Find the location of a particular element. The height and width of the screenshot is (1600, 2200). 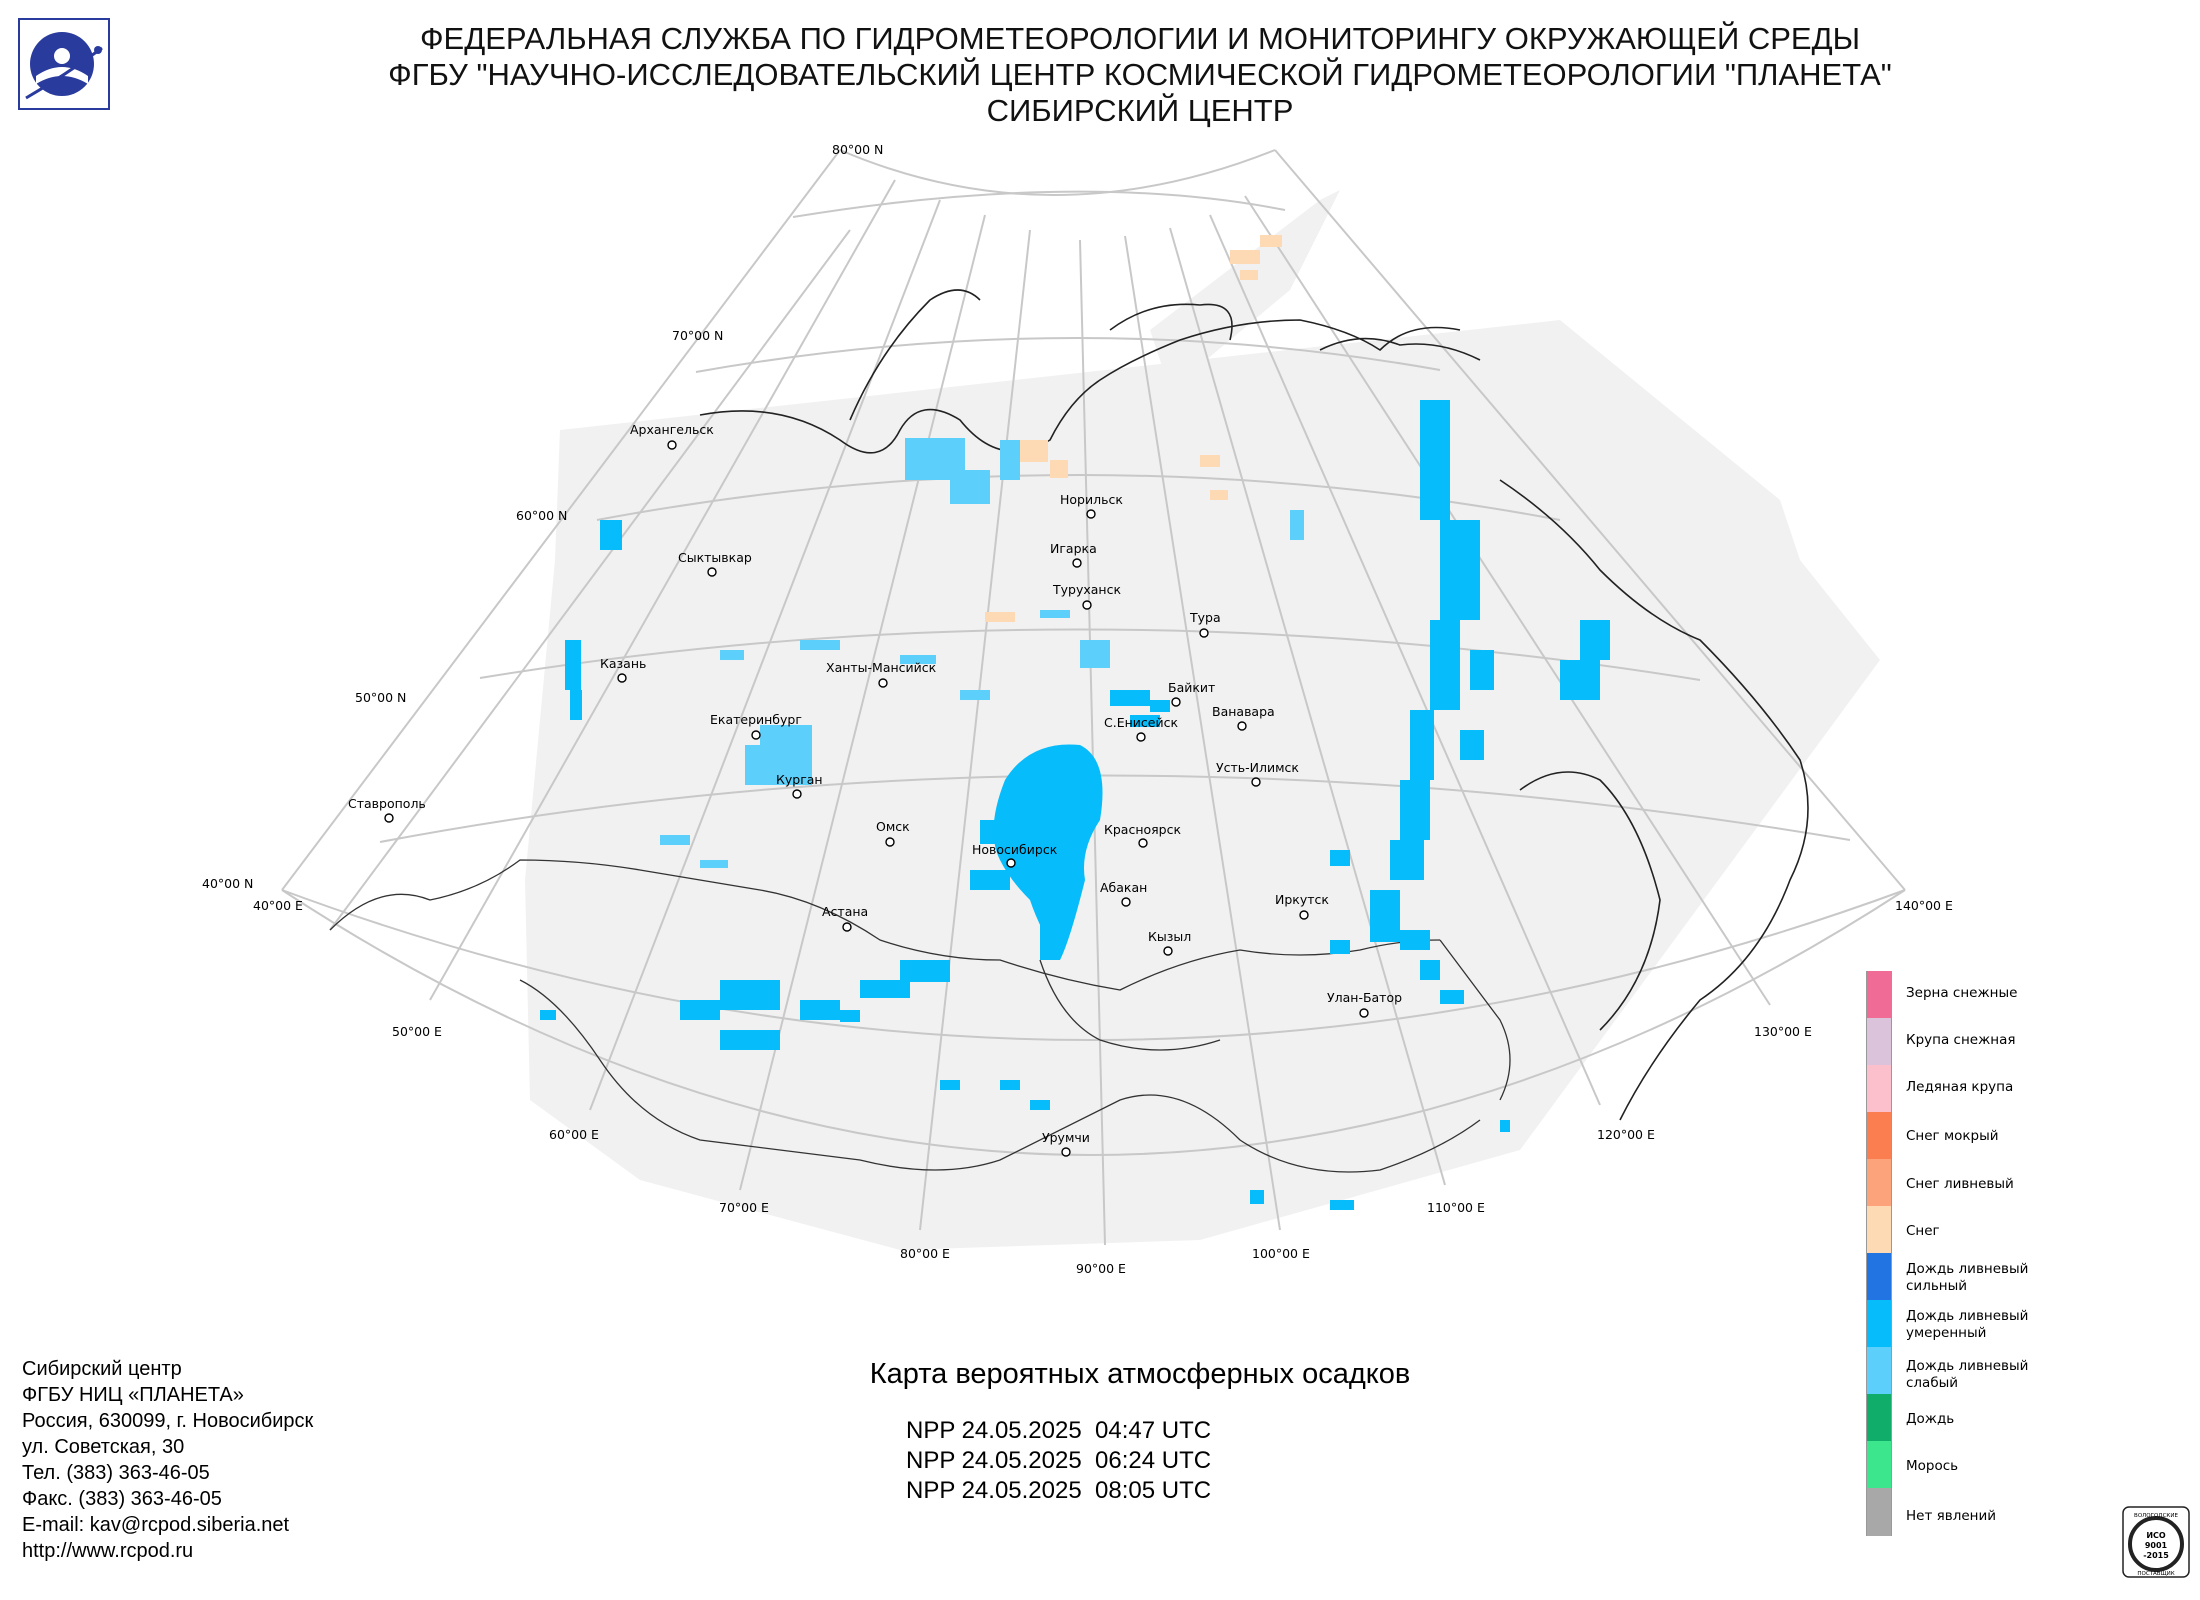

country-borders is located at coordinates (920, 1016).